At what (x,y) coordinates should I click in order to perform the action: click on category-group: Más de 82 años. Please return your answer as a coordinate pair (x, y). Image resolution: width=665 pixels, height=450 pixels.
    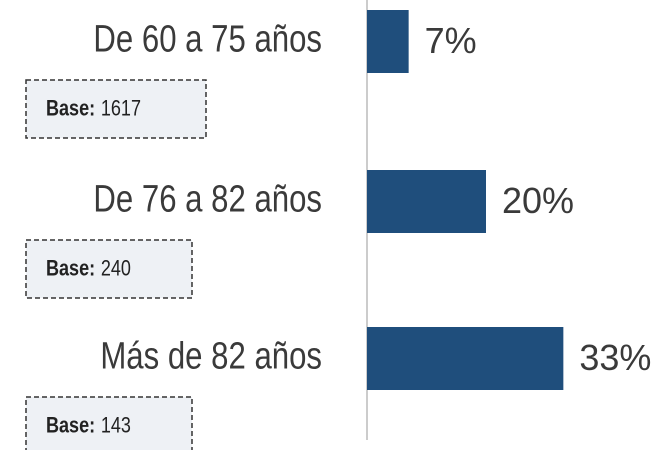
    Looking at the image, I should click on (211, 357).